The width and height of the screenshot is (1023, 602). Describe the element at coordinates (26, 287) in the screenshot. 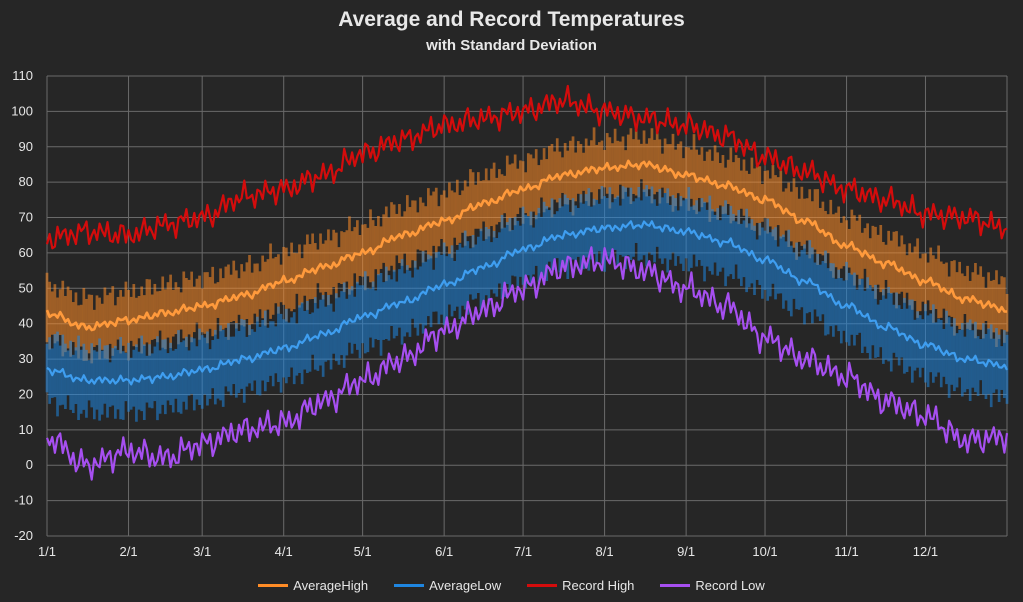

I see `y-tick-label: 50` at that location.